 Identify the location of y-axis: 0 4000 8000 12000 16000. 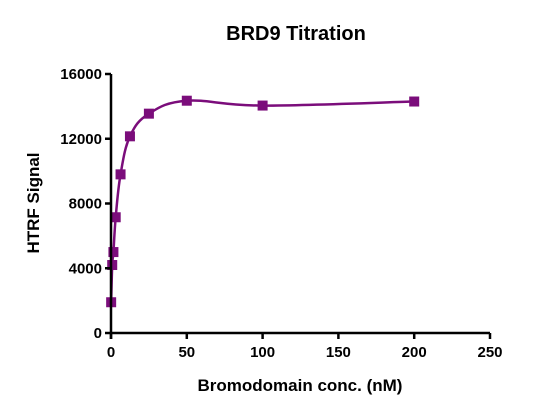
(86, 204).